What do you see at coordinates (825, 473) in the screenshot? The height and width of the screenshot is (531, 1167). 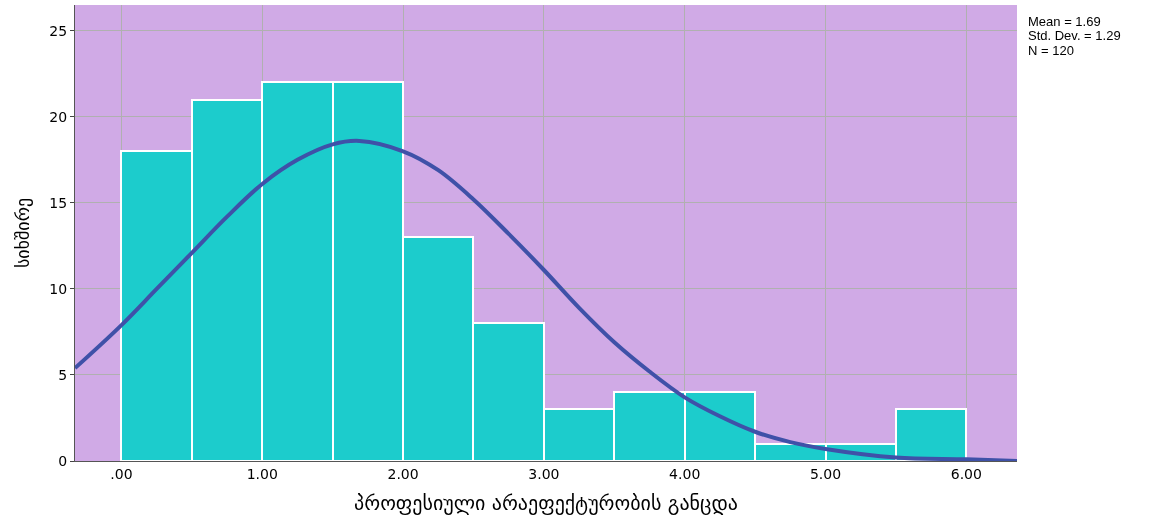 I see `x-tick-label: 5.00` at bounding box center [825, 473].